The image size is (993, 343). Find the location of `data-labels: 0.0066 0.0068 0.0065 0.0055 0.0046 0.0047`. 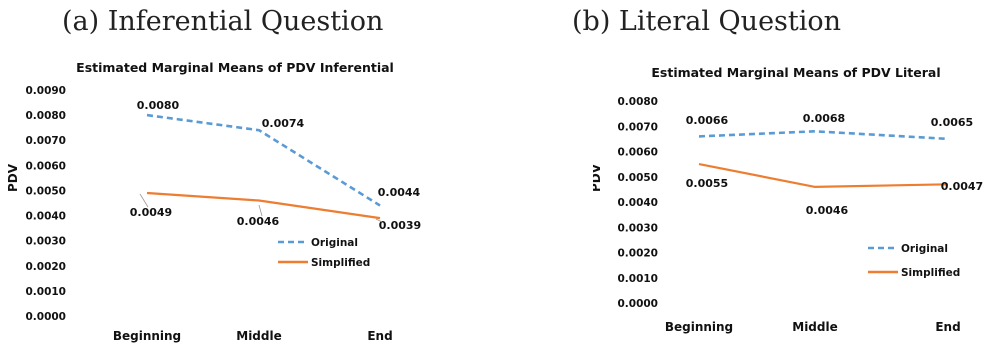

data-labels: 0.0066 0.0068 0.0065 0.0055 0.0046 0.0047 is located at coordinates (834, 164).